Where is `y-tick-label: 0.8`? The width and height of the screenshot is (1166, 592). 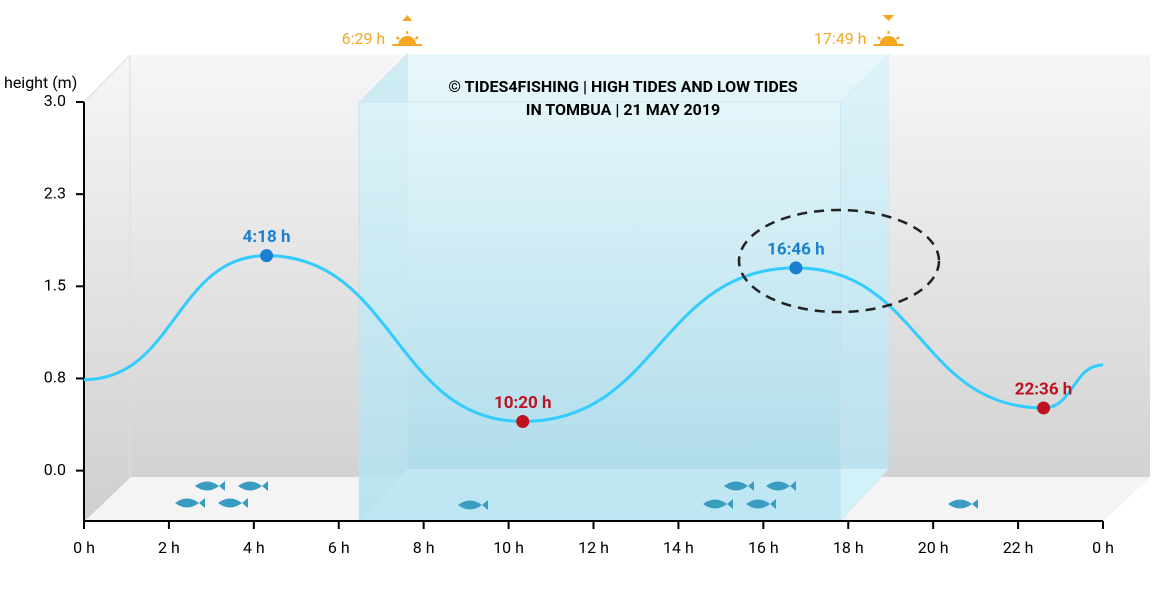 y-tick-label: 0.8 is located at coordinates (55, 377).